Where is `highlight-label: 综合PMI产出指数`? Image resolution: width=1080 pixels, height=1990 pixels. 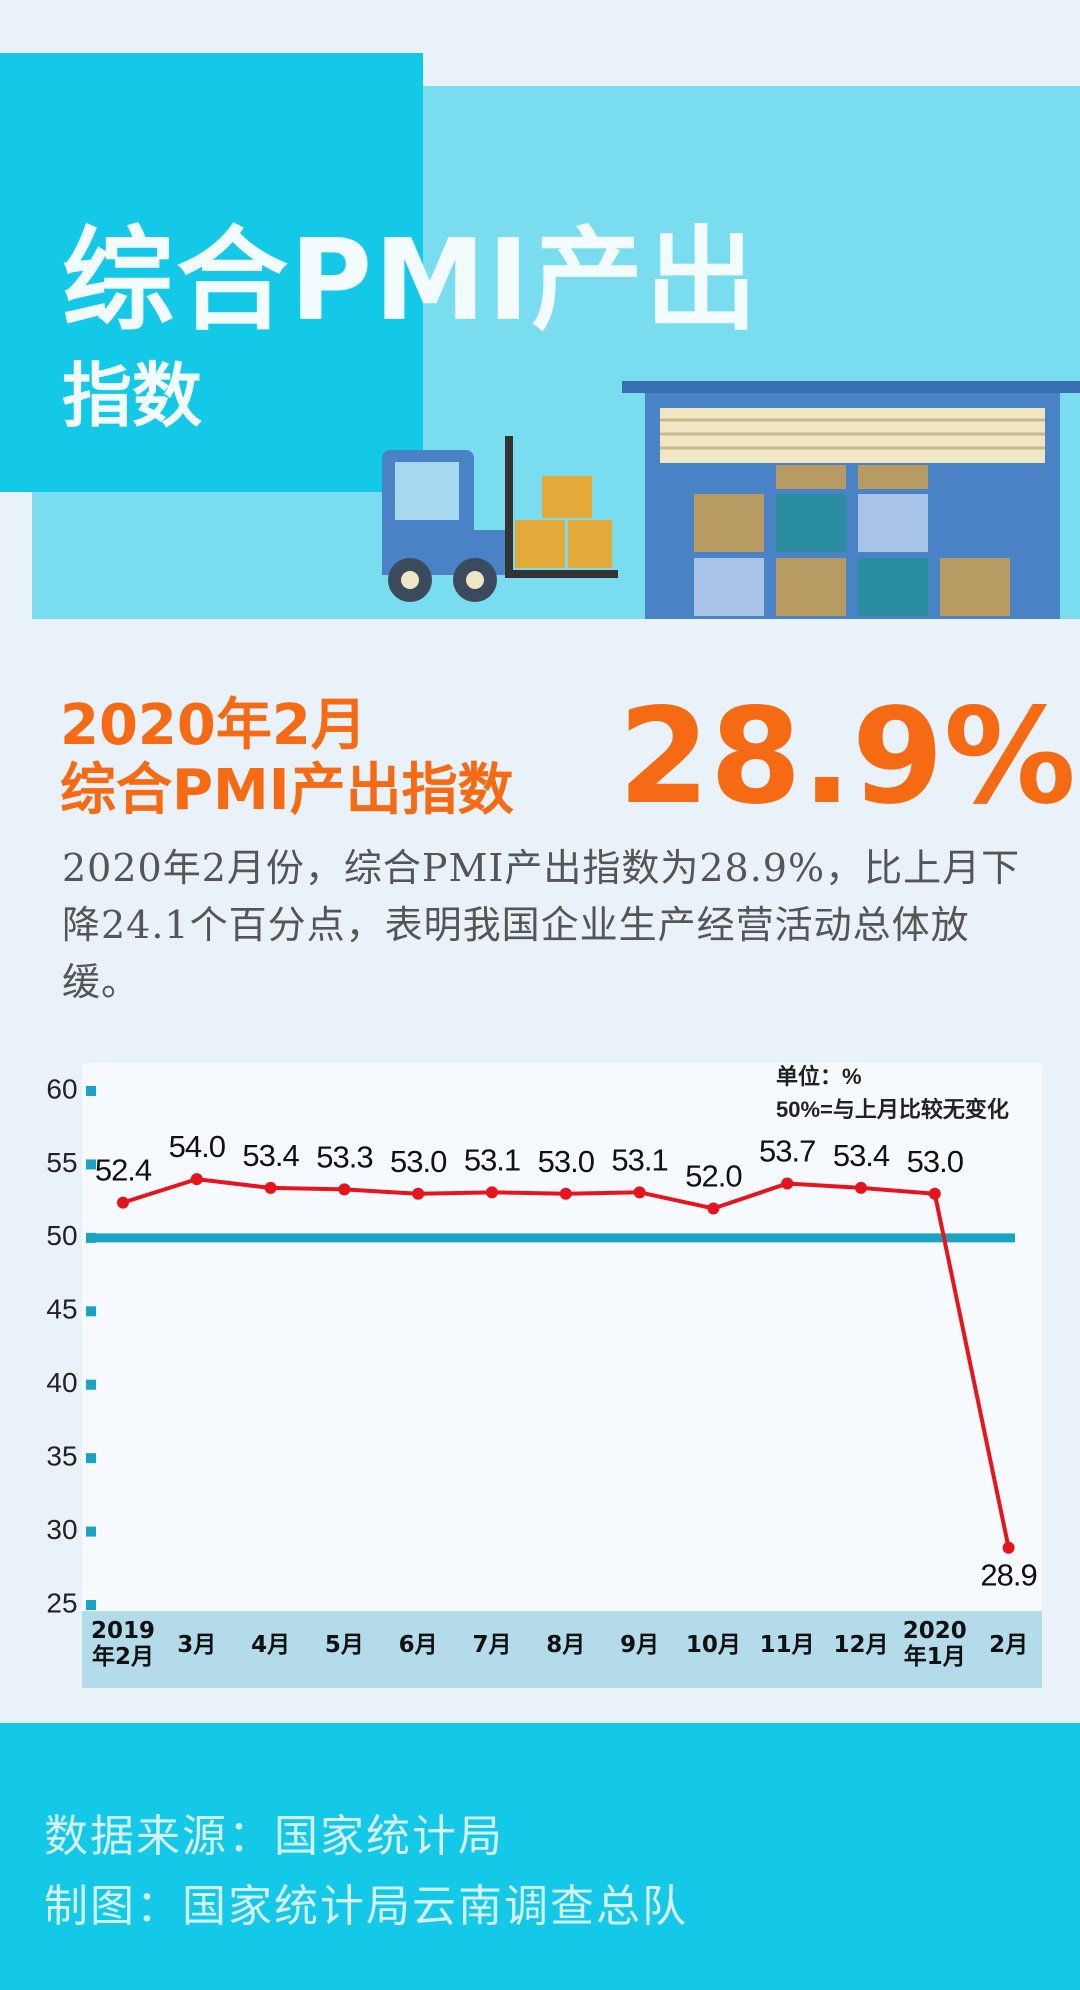 highlight-label: 综合PMI产出指数 is located at coordinates (287, 790).